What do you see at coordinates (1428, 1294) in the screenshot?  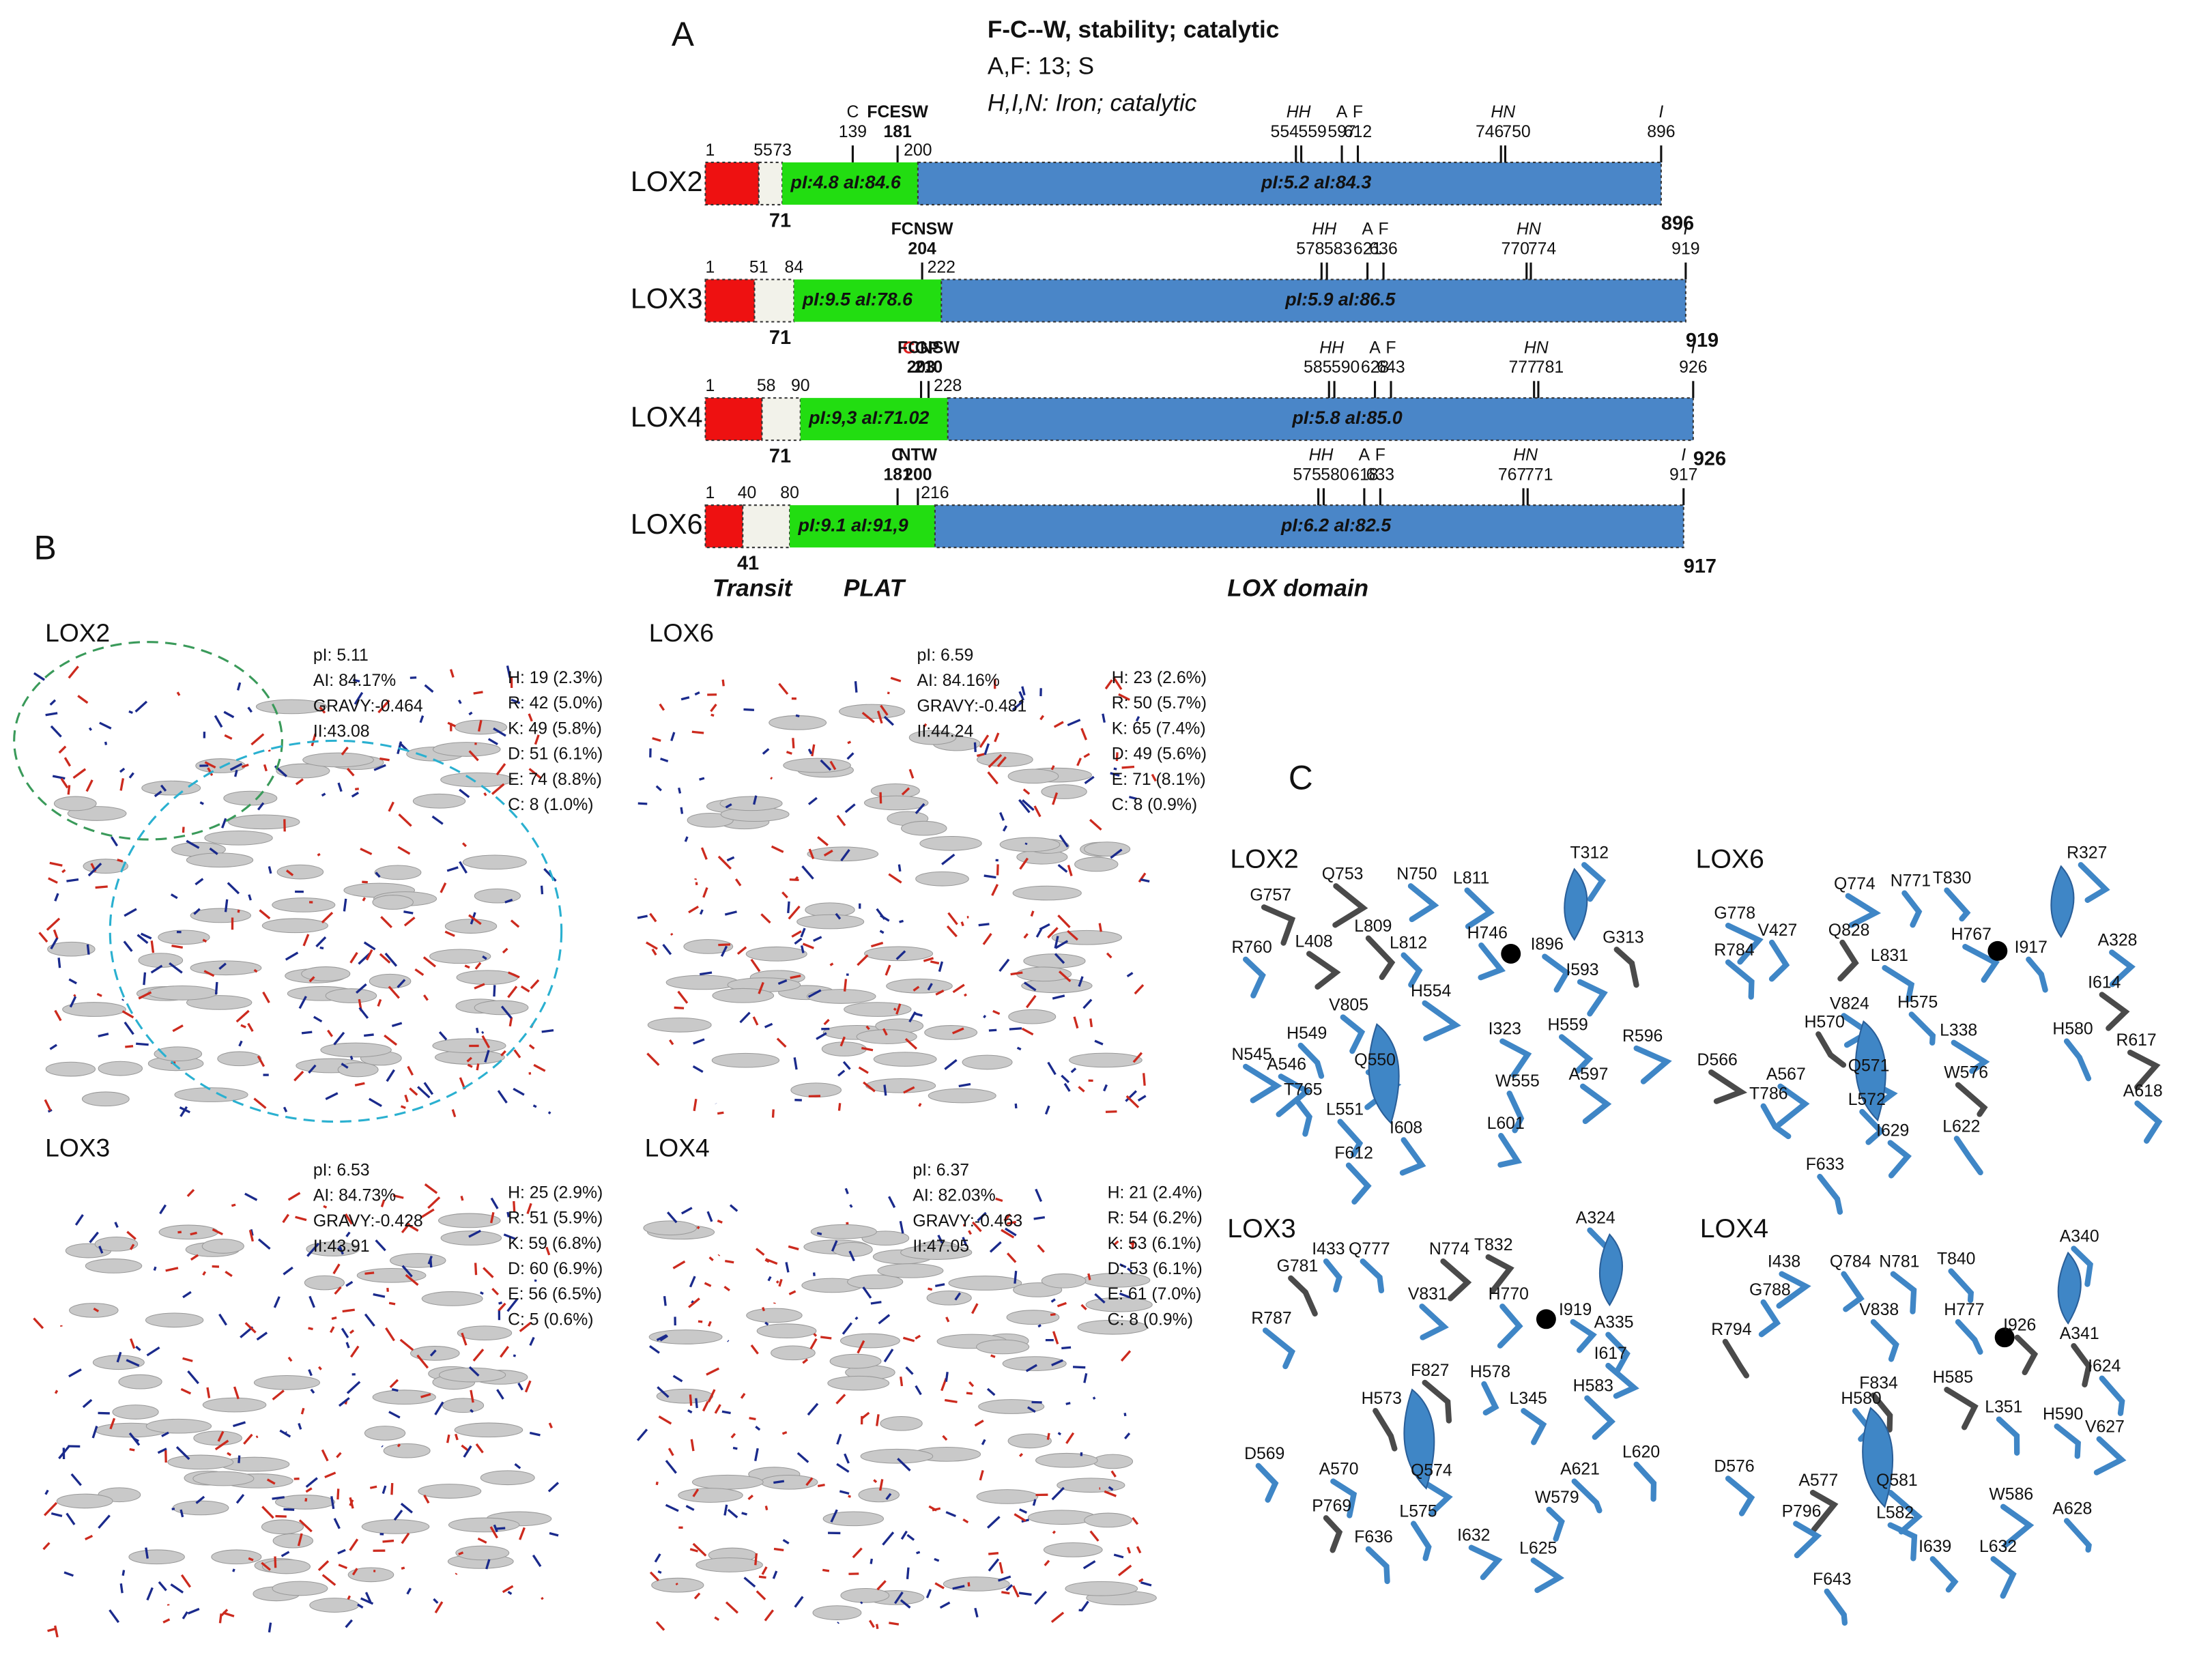 I see `residue-label: V831` at bounding box center [1428, 1294].